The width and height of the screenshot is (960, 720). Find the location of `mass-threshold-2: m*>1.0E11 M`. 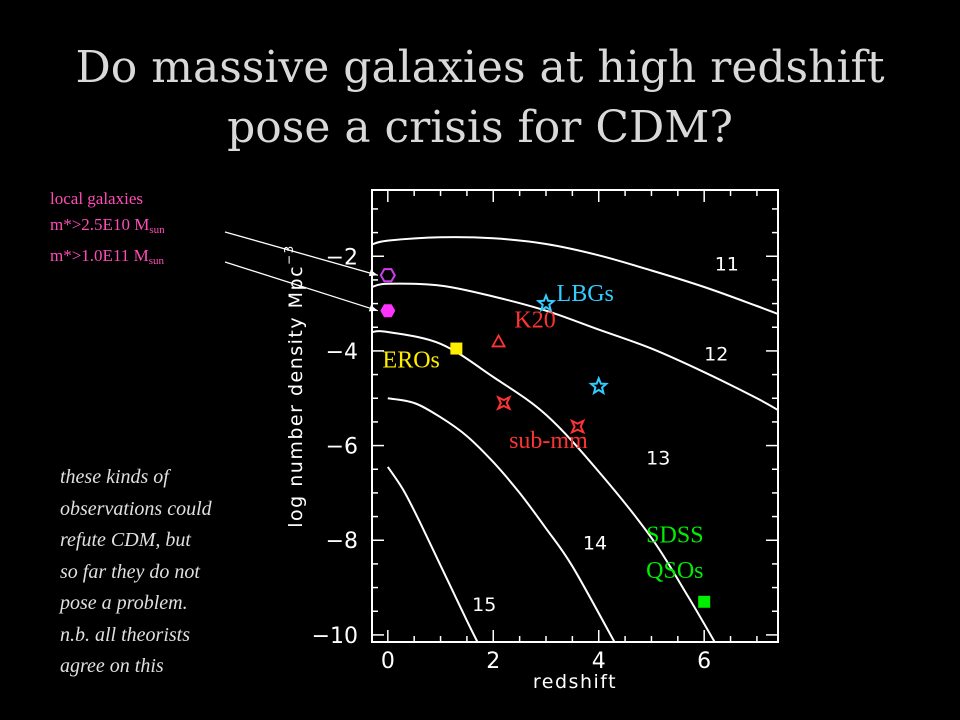

mass-threshold-2: m*>1.0E11 M is located at coordinates (99, 255).